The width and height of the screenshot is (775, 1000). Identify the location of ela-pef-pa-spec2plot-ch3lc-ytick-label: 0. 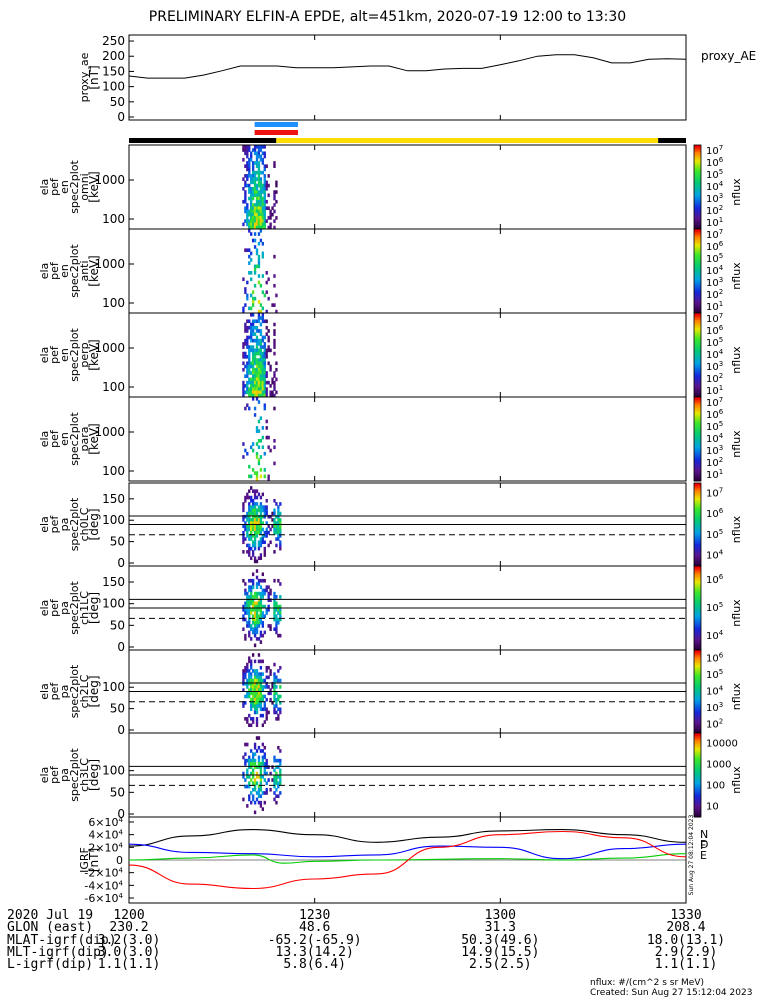
(121, 814).